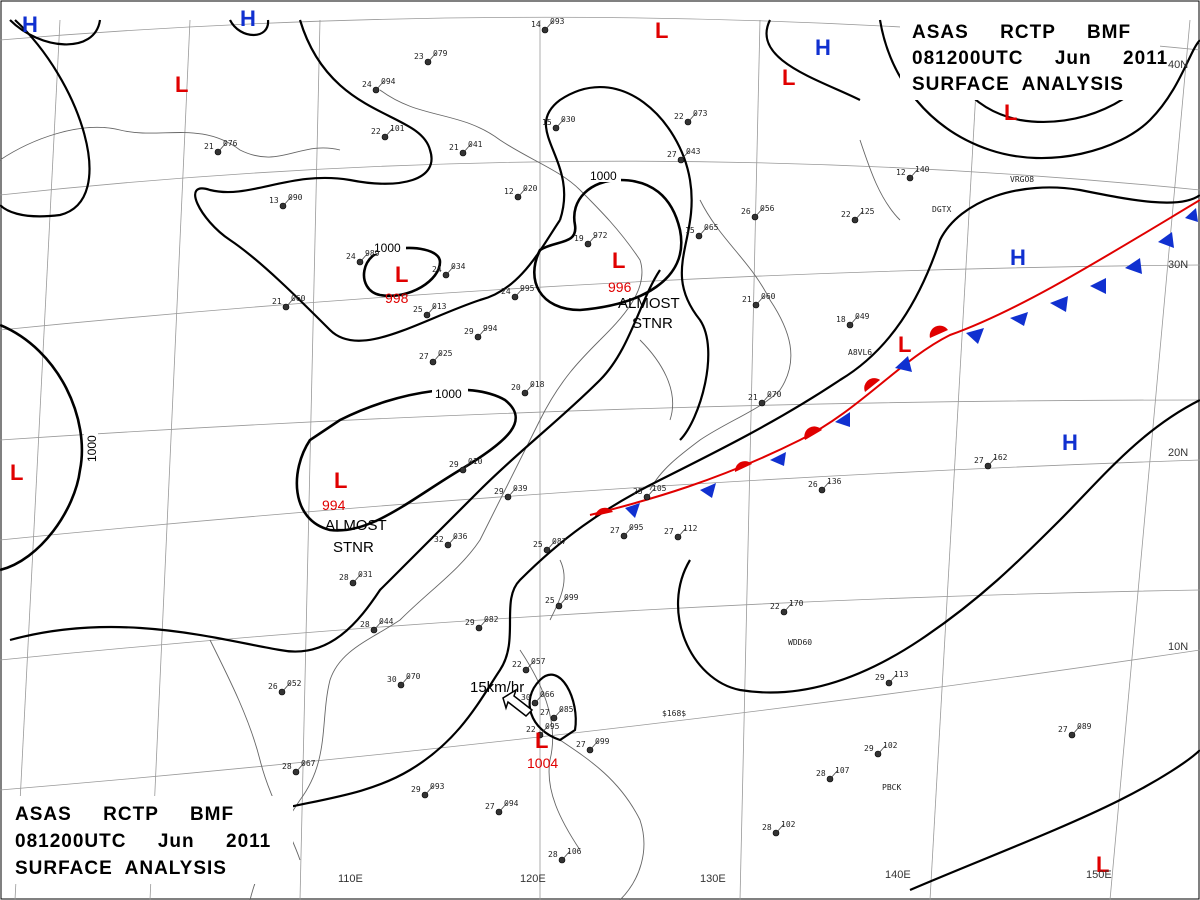 This screenshot has width=1200, height=900. Describe the element at coordinates (402, 272) in the screenshot. I see `isobar-1000-a` at that location.